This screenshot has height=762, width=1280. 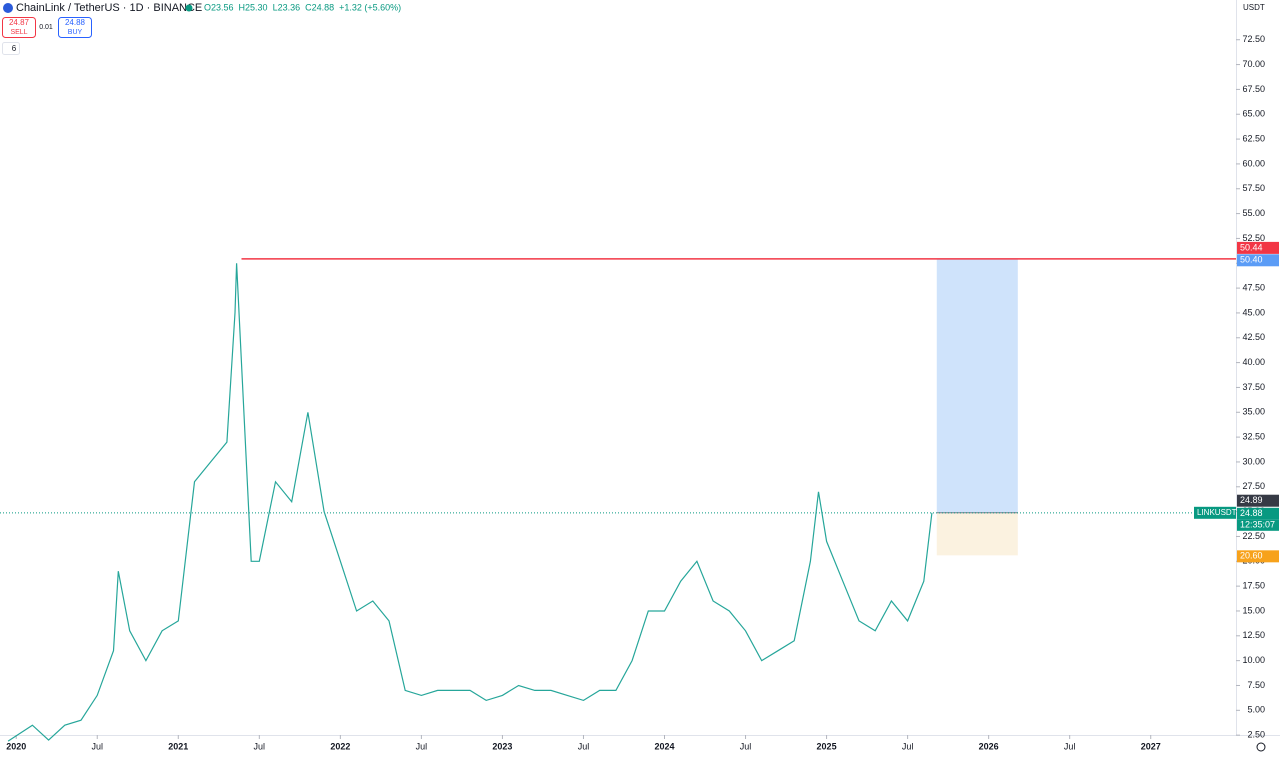 What do you see at coordinates (19, 27) in the screenshot?
I see `sell-button` at bounding box center [19, 27].